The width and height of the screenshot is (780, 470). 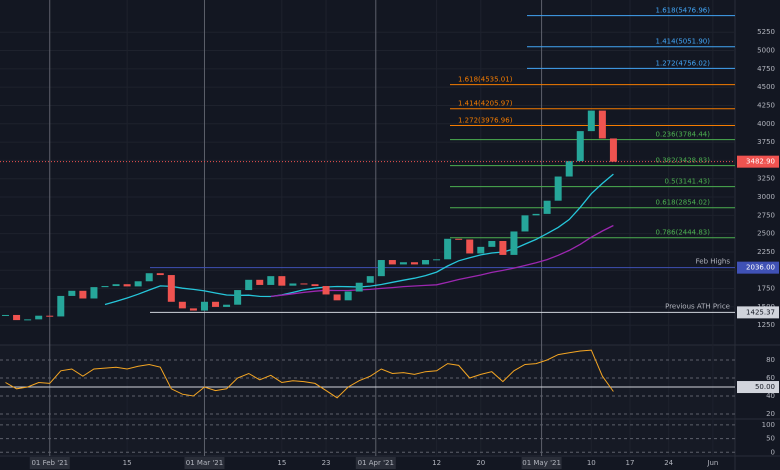 I want to click on price-tag-bg, so click(x=758, y=312).